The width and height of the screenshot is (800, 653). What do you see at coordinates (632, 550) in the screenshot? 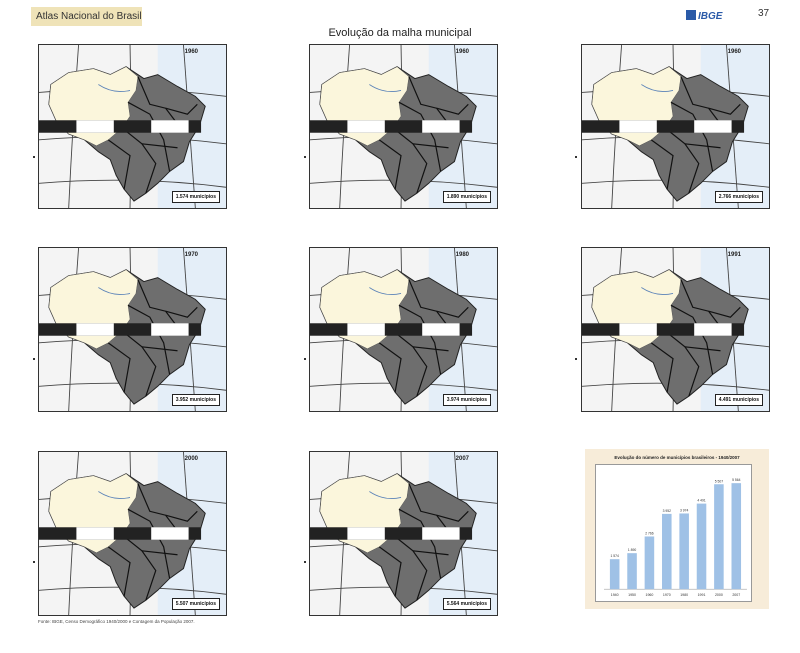
I see `bar-value-label: 1 890` at bounding box center [632, 550].